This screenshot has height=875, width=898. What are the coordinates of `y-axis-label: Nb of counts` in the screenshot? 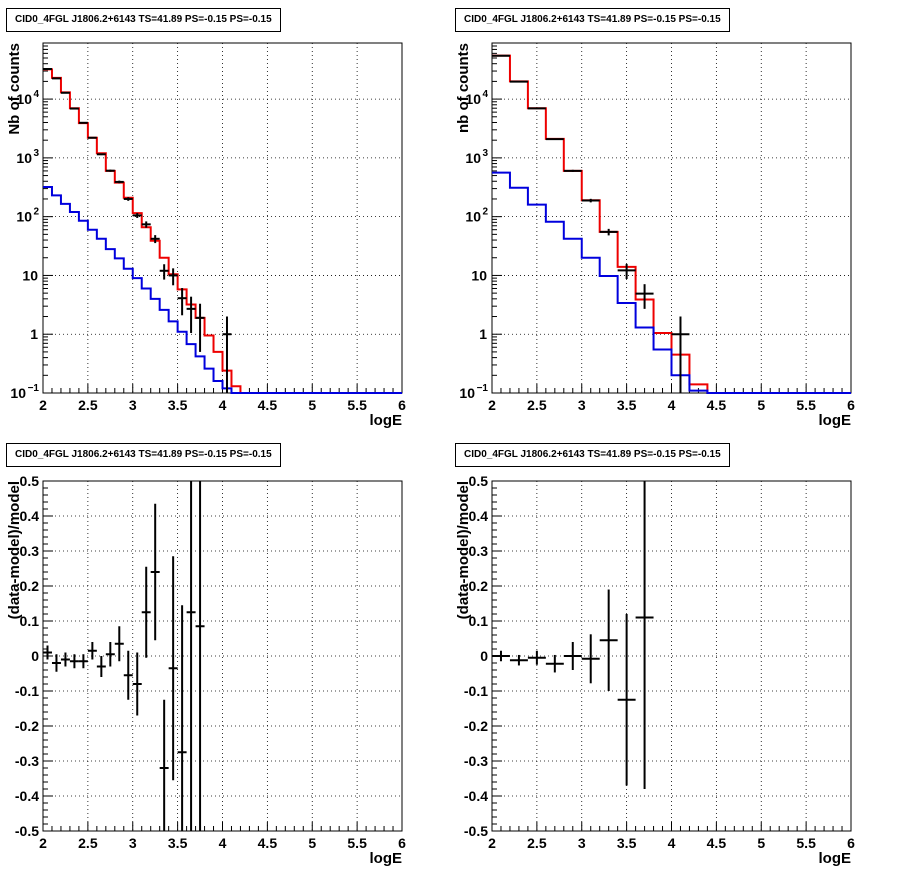 It's located at (14, 89).